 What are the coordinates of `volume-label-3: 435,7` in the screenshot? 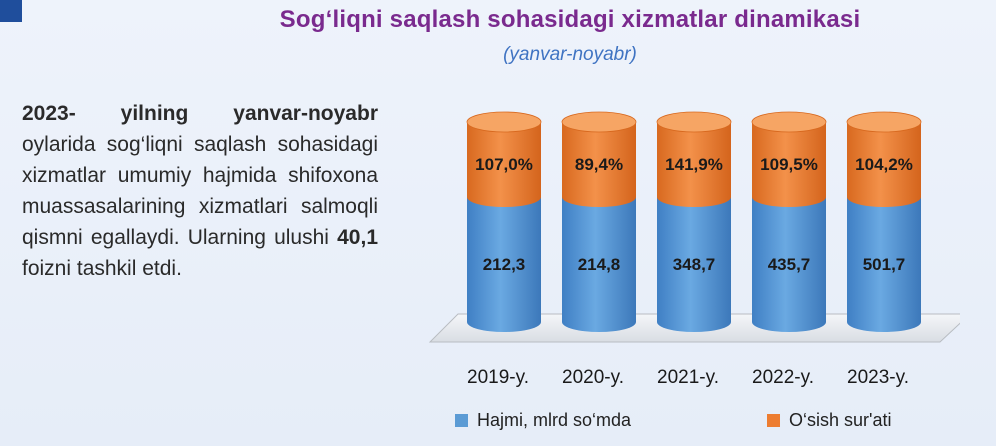 It's located at (789, 264).